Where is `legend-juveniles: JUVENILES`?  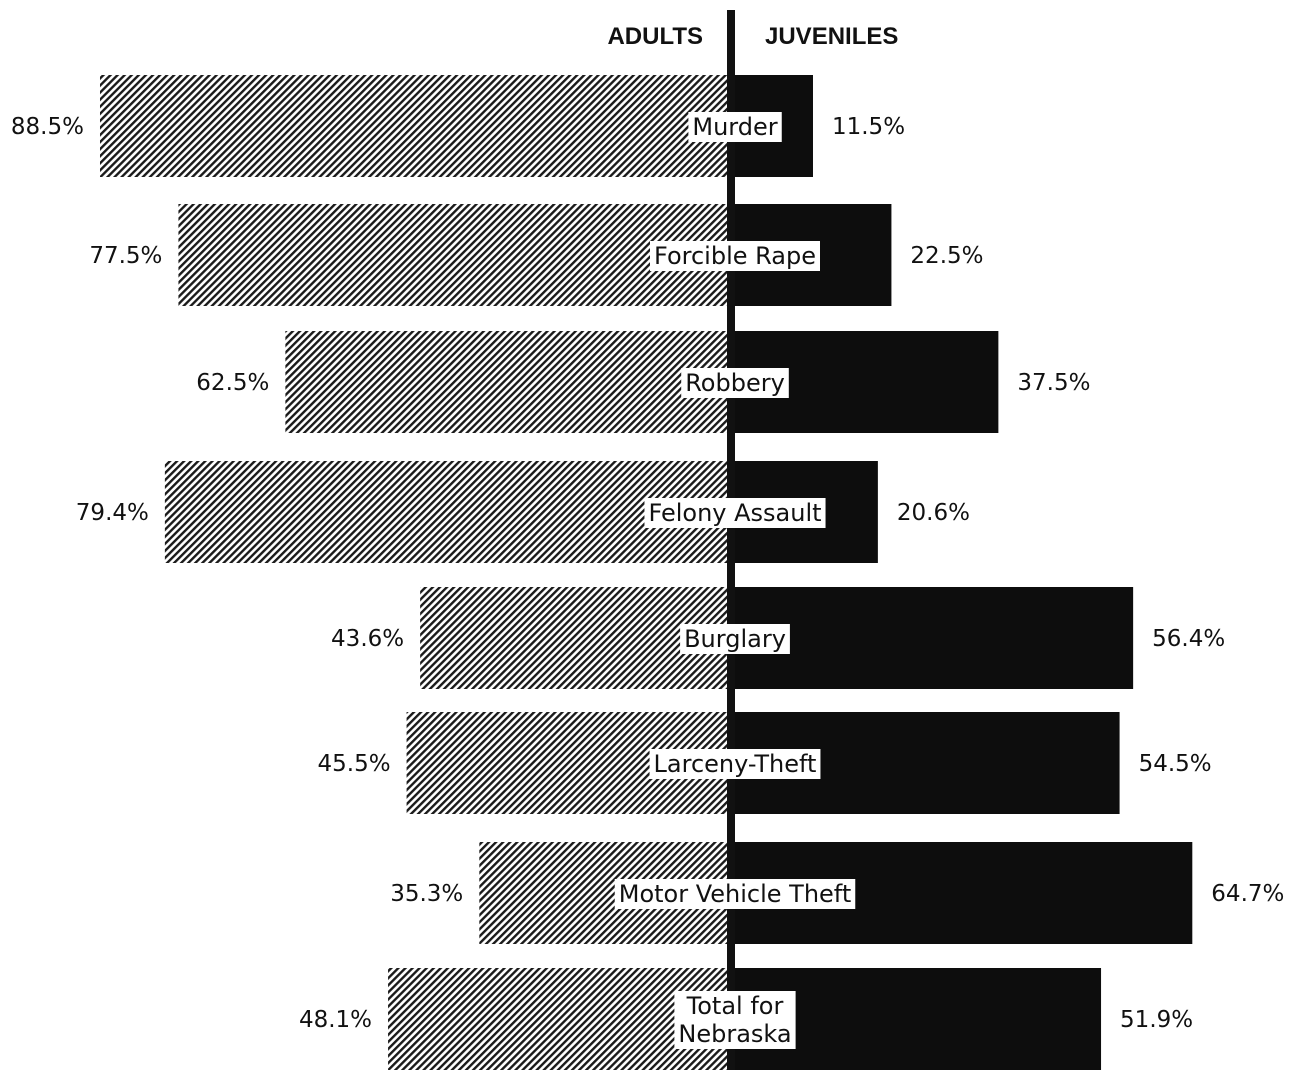
legend-juveniles: JUVENILES is located at coordinates (831, 36).